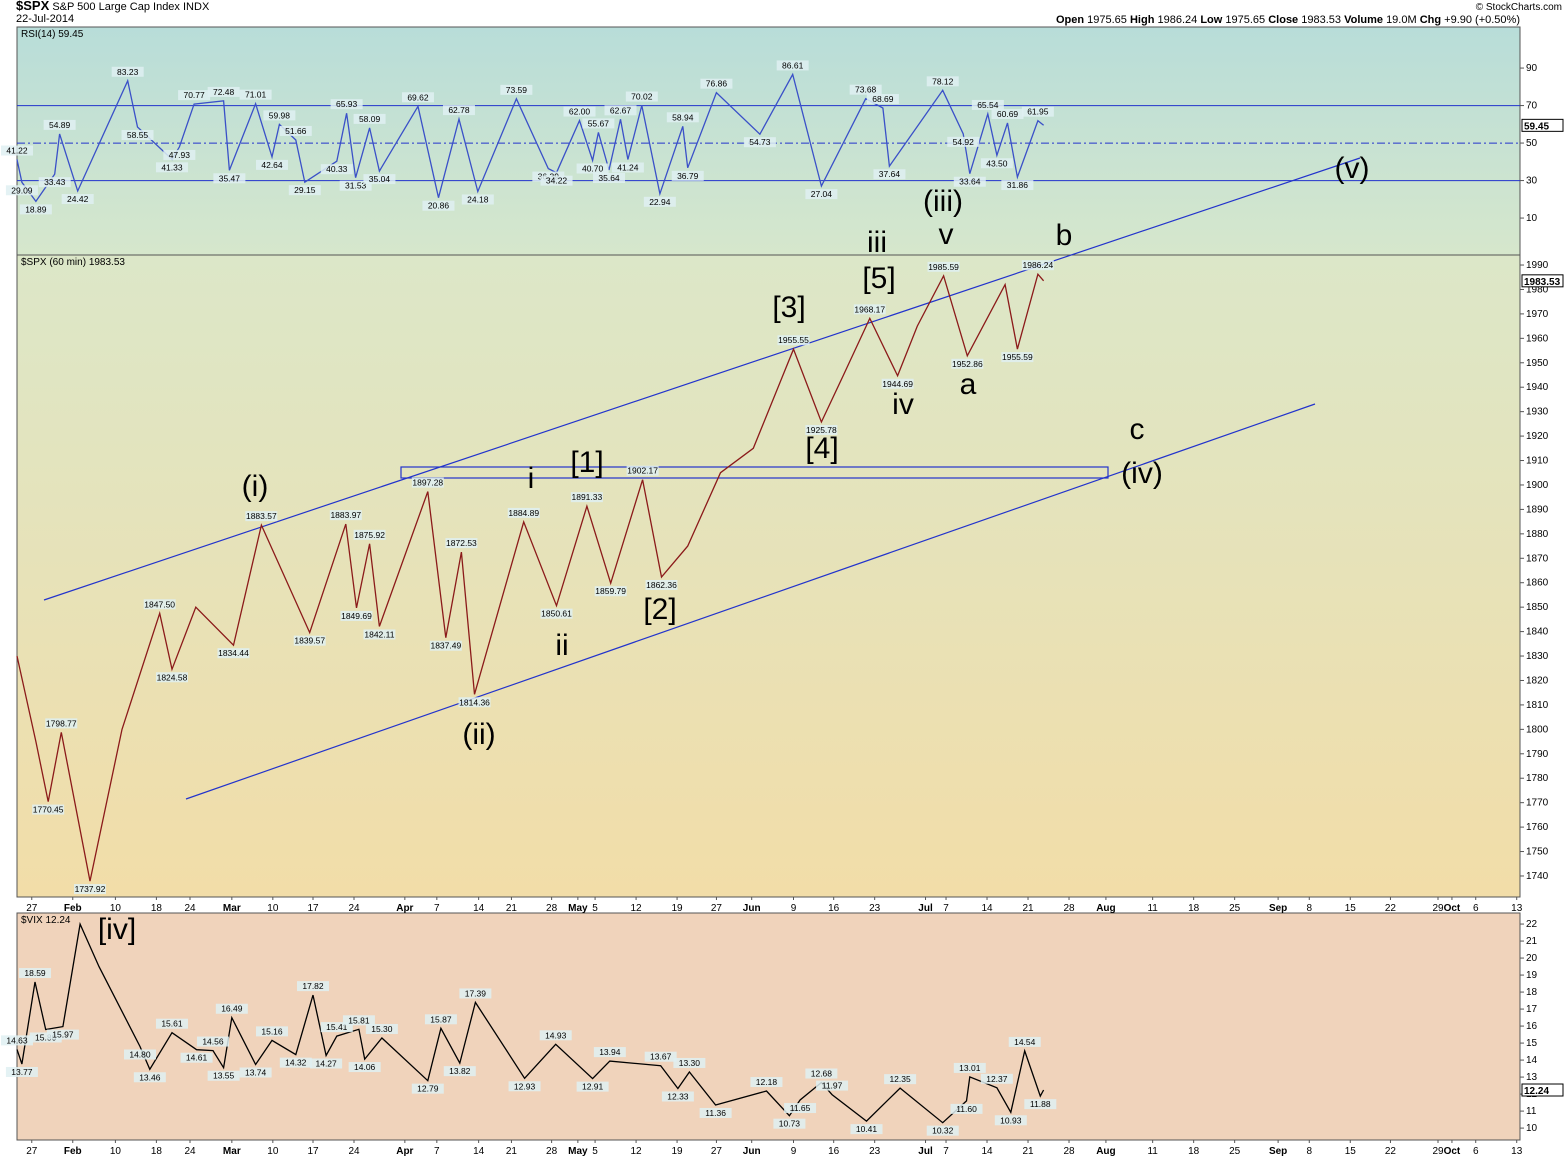  Describe the element at coordinates (256, 95) in the screenshot. I see `value-label: 71.01` at that location.